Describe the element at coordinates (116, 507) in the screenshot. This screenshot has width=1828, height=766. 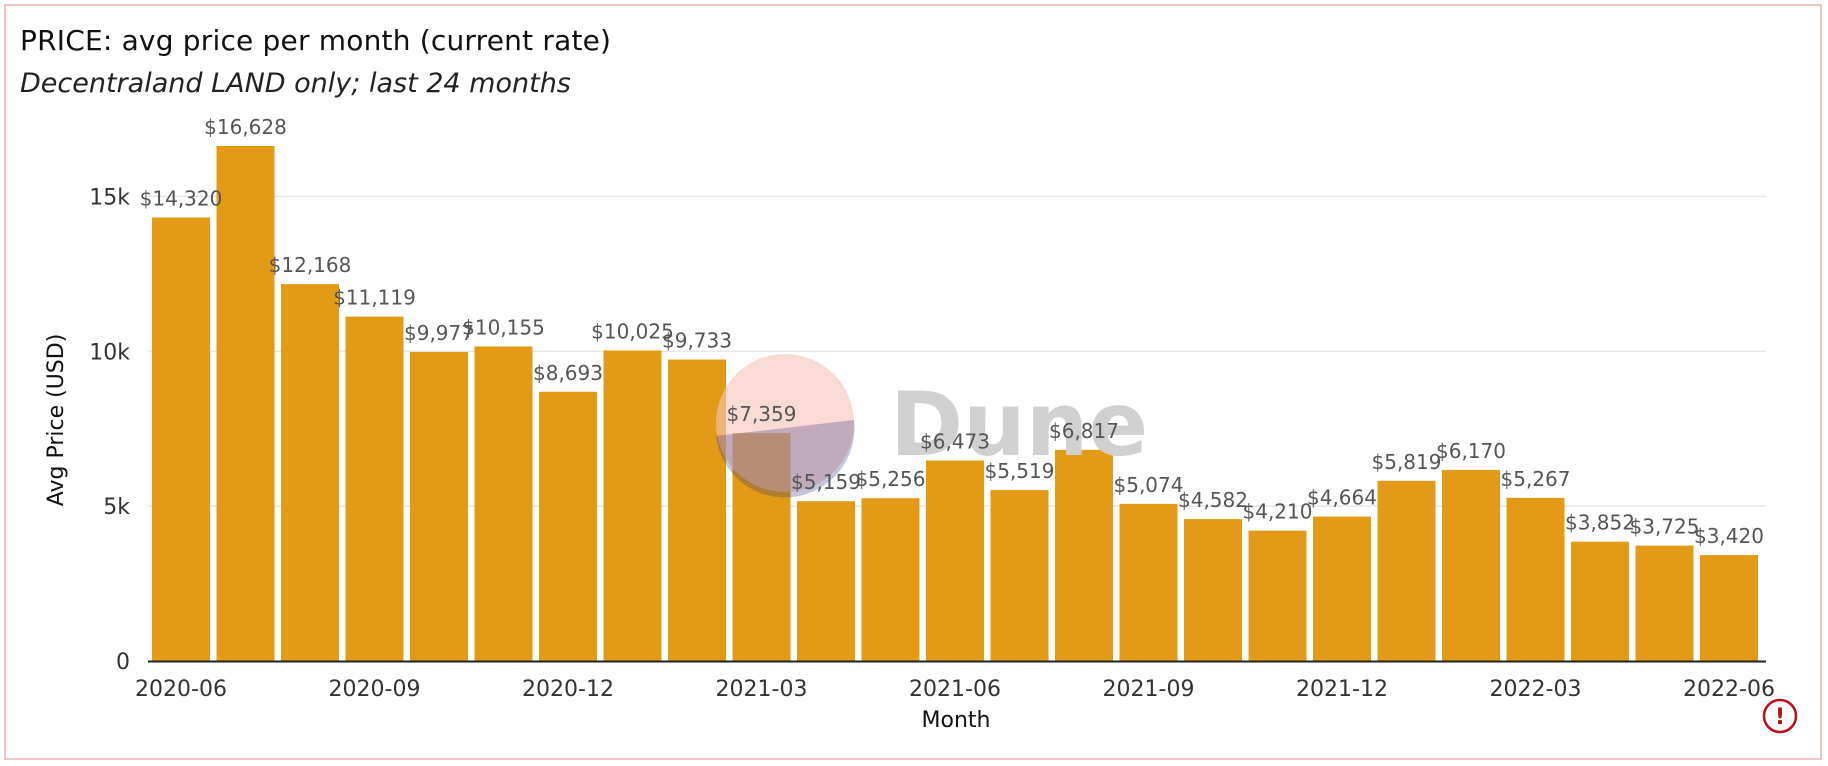
I see `y-tick-label: 5k` at that location.